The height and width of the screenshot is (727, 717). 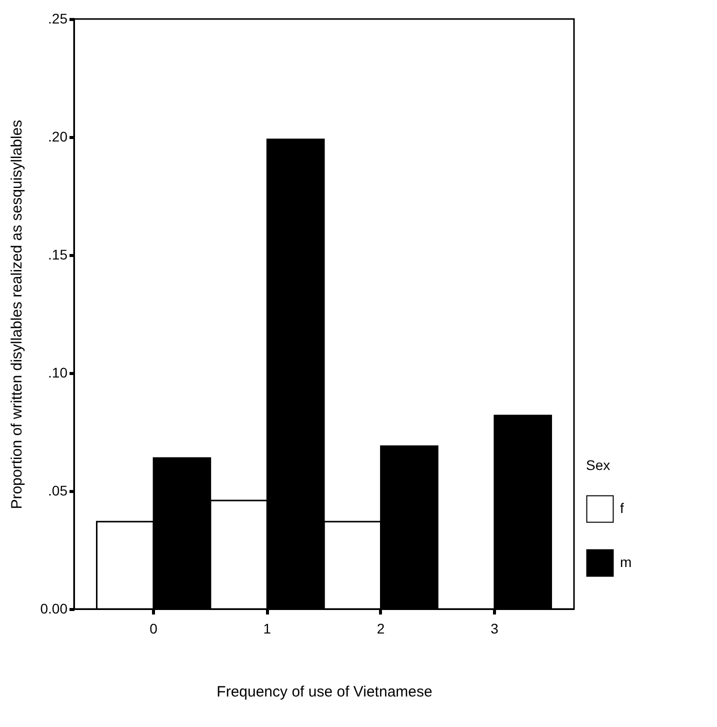 What do you see at coordinates (58, 136) in the screenshot?
I see `y-tick-label: .20` at bounding box center [58, 136].